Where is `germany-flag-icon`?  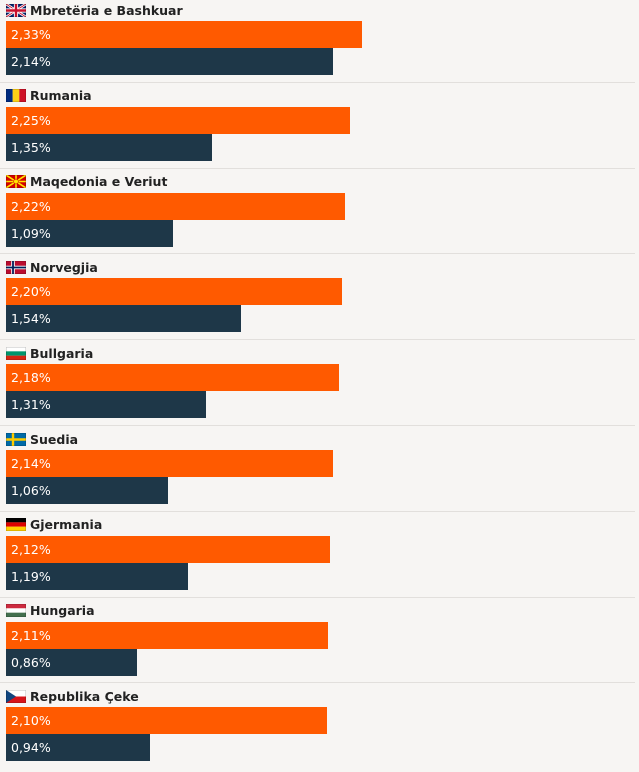
germany-flag-icon is located at coordinates (16, 525).